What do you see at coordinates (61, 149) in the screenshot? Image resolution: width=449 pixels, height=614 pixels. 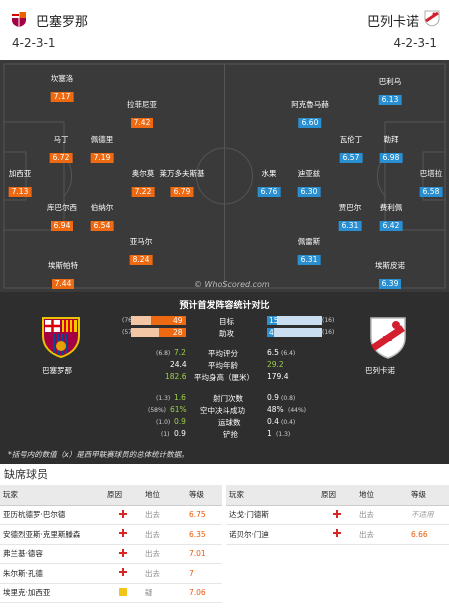 I see `home-player: 马丁 6.72` at bounding box center [61, 149].